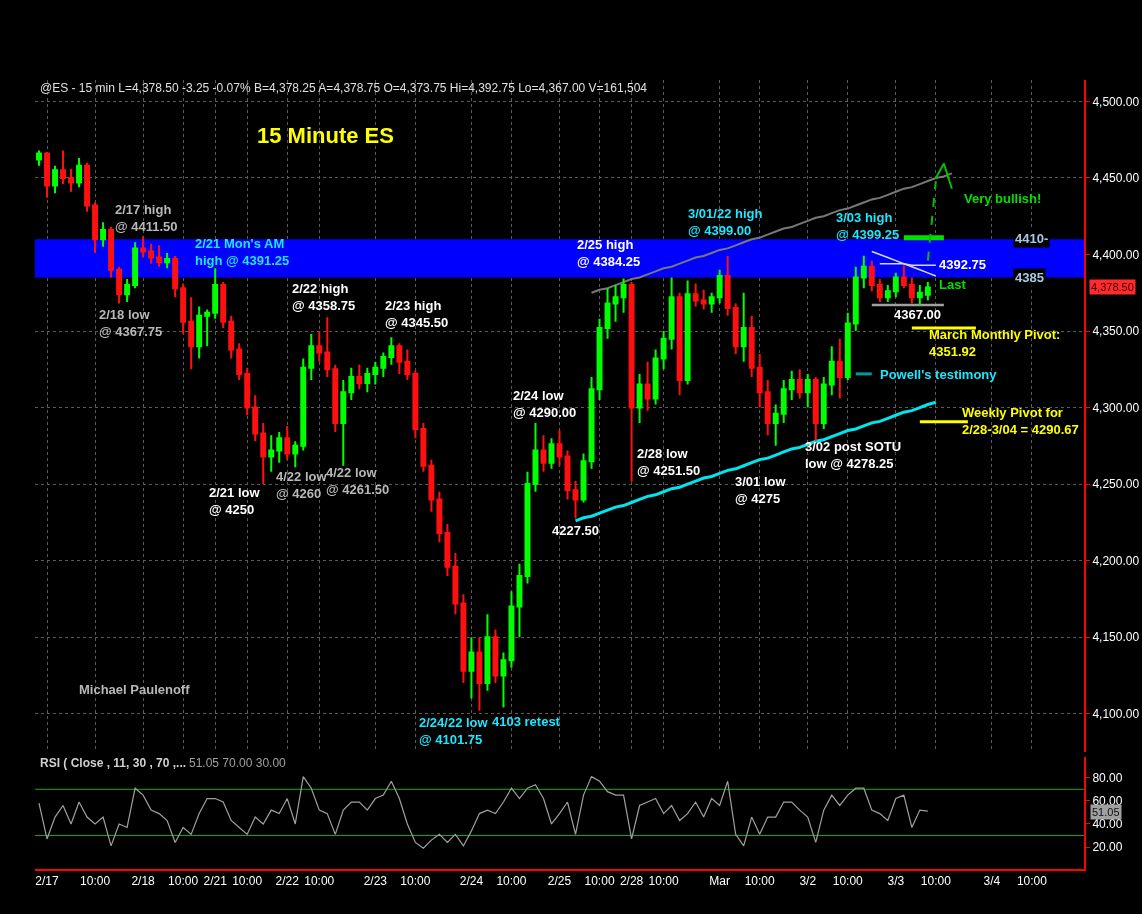  What do you see at coordinates (324, 297) in the screenshot?
I see `annotation: 2/22 high @ 4358.75` at bounding box center [324, 297].